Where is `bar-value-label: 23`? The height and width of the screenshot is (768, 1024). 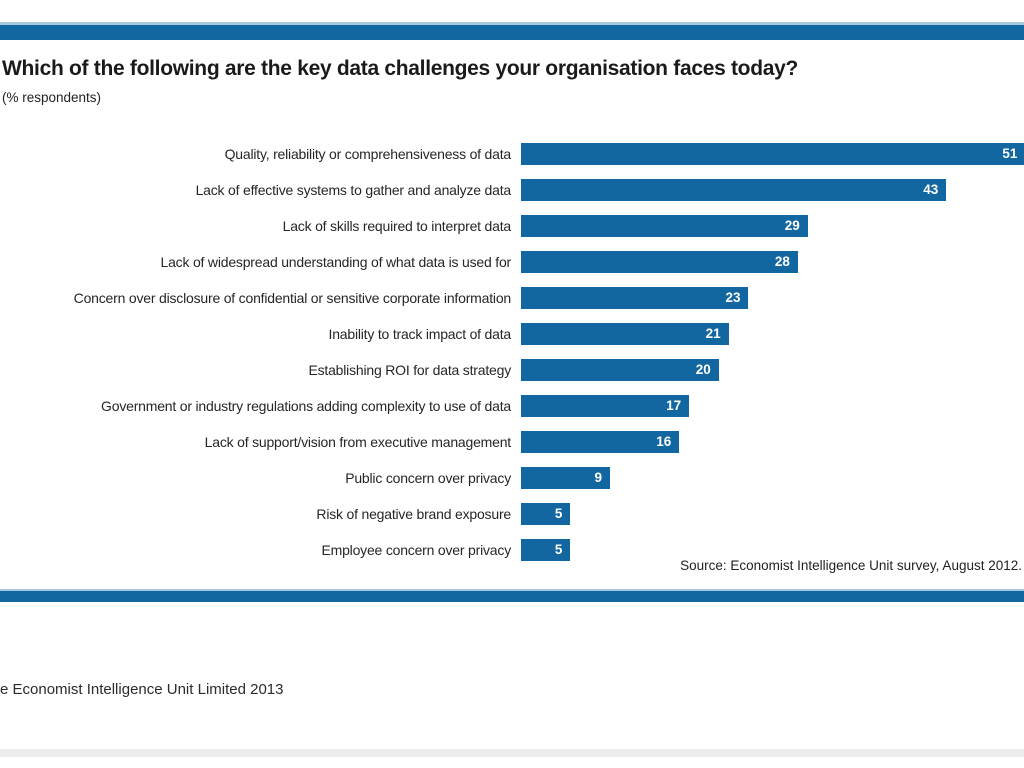 bar-value-label: 23 is located at coordinates (733, 297).